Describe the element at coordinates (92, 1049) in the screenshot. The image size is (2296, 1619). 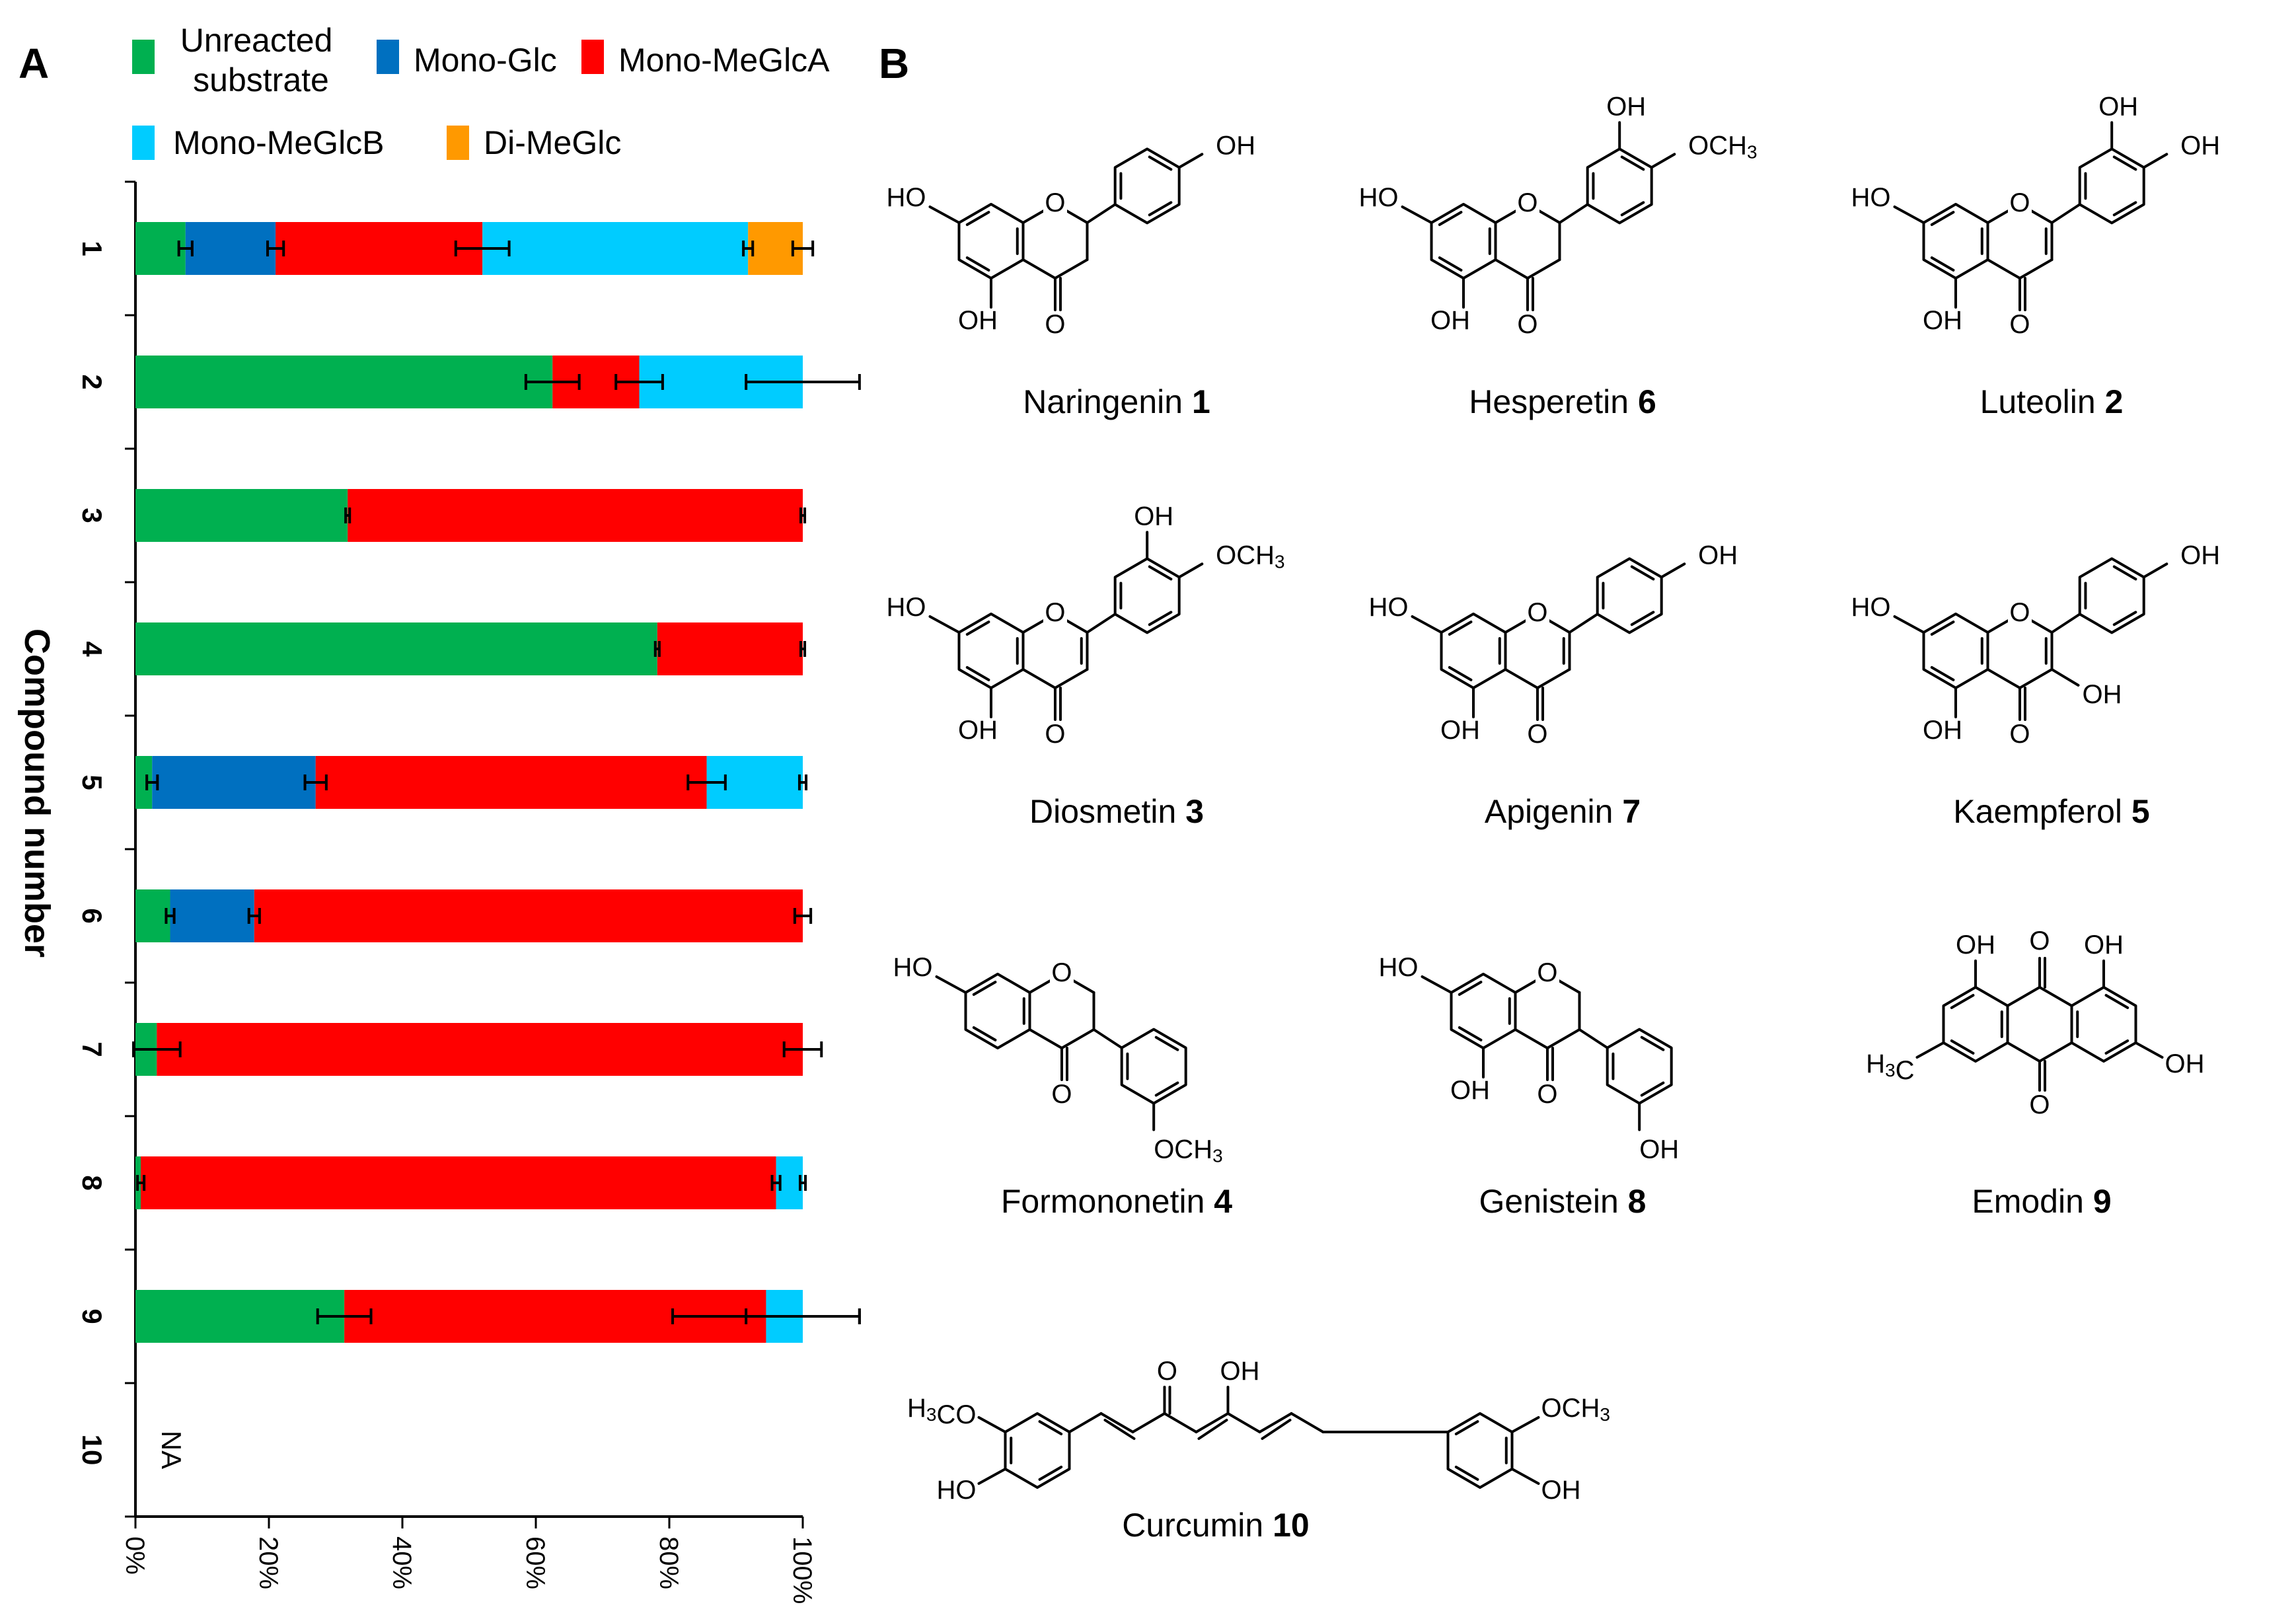
I see `y-tick-label: 7` at that location.